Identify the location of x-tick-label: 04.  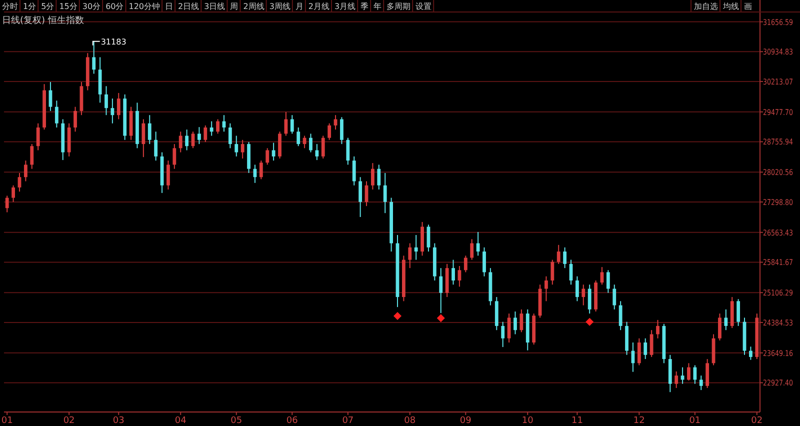
(180, 421).